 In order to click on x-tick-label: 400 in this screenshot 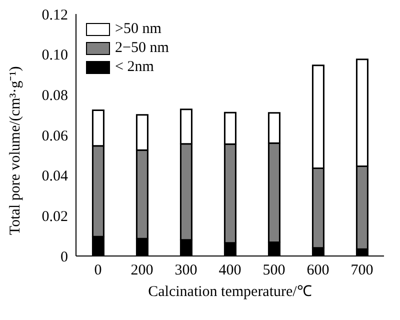, I will do `click(230, 270)`.